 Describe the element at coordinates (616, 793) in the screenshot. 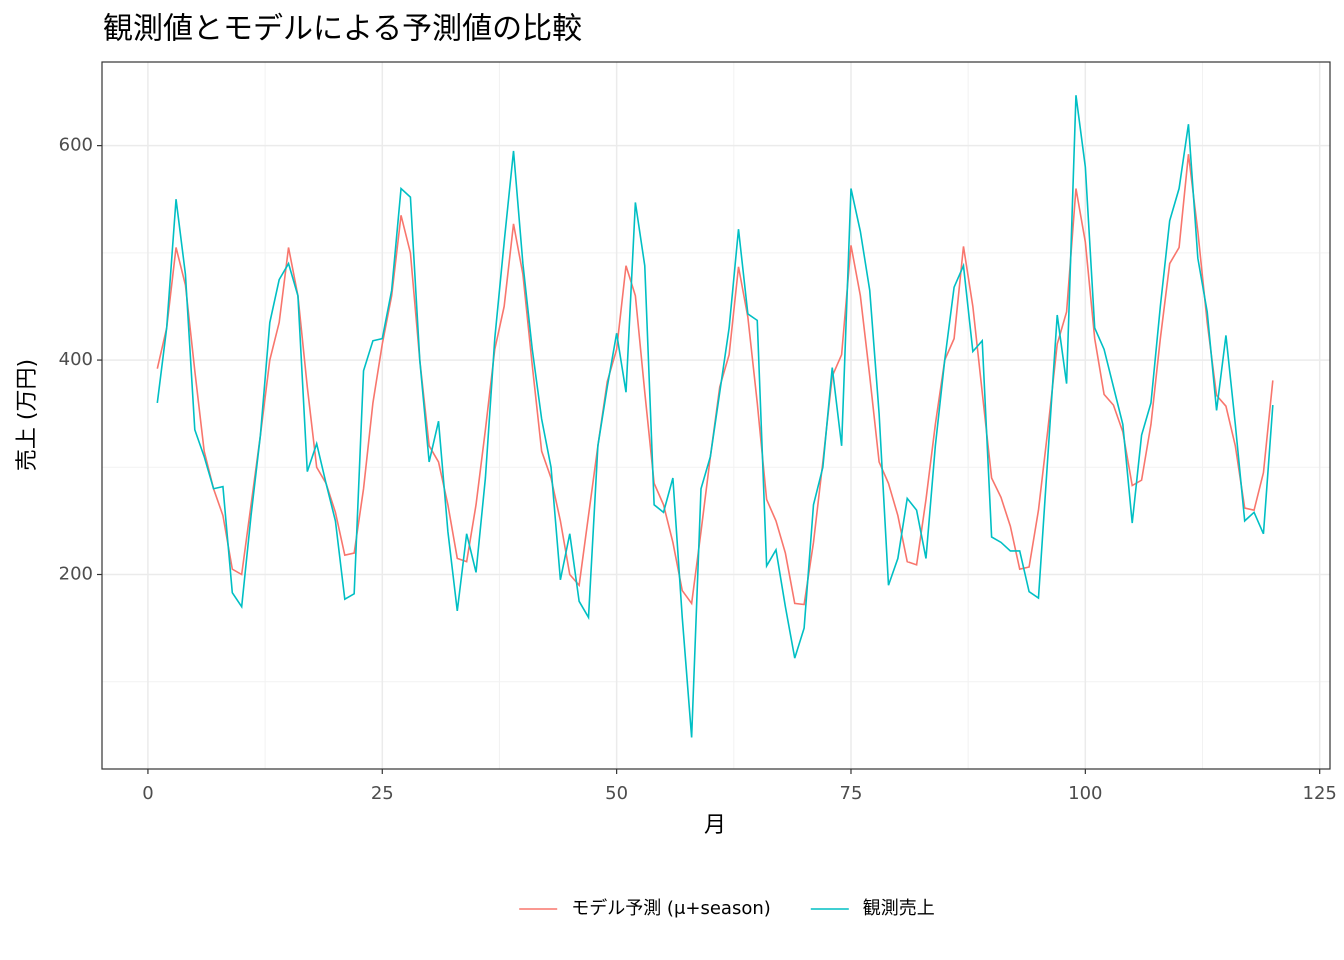

I see `x-tick-label: 50` at that location.